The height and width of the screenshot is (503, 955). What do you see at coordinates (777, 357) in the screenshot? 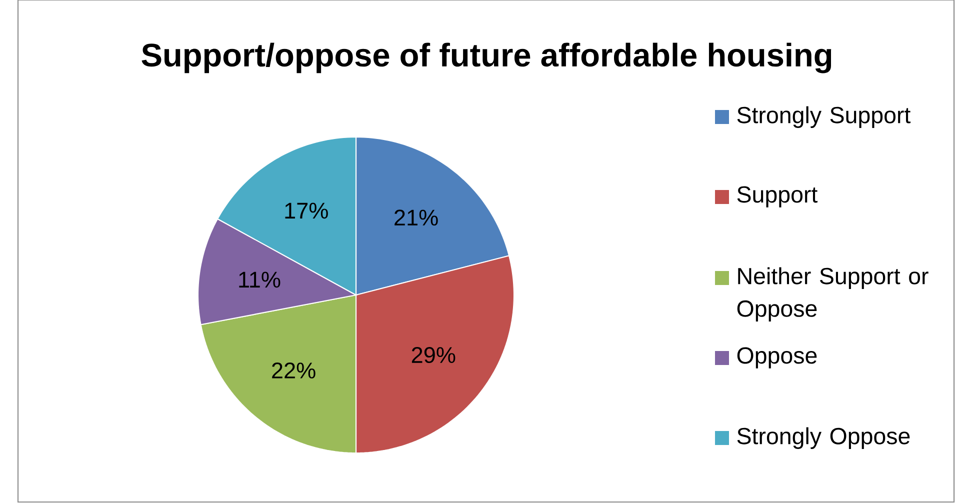
I see `legend-label: Oppose` at bounding box center [777, 357].